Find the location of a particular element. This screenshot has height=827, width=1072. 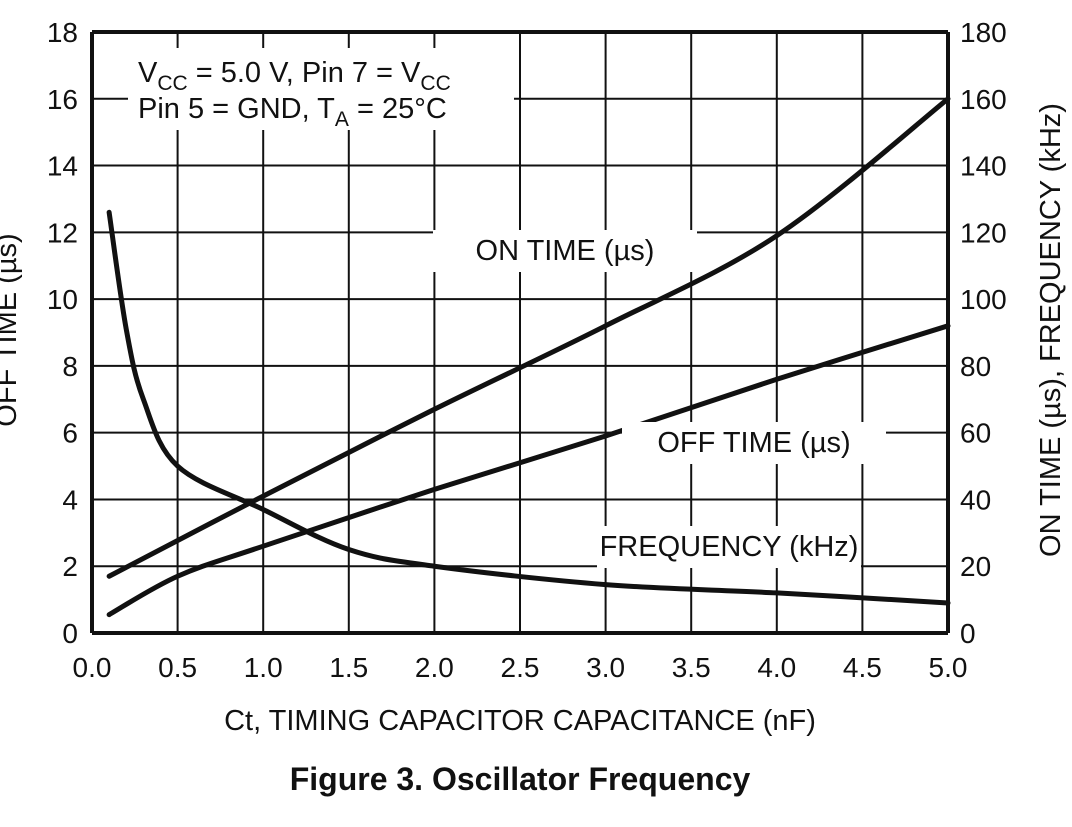

y-tick-label-right: 60 is located at coordinates (975, 433).